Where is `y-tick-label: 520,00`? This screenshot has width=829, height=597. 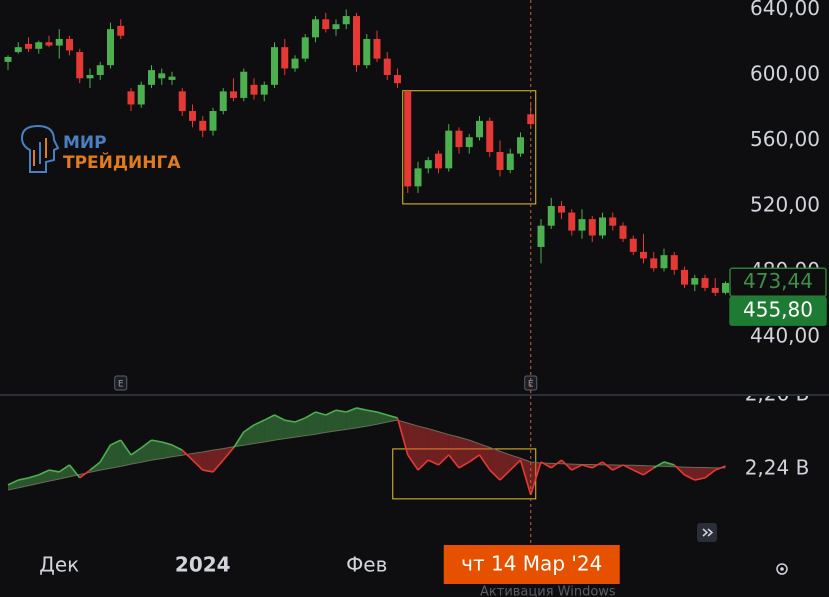 y-tick-label: 520,00 is located at coordinates (785, 205).